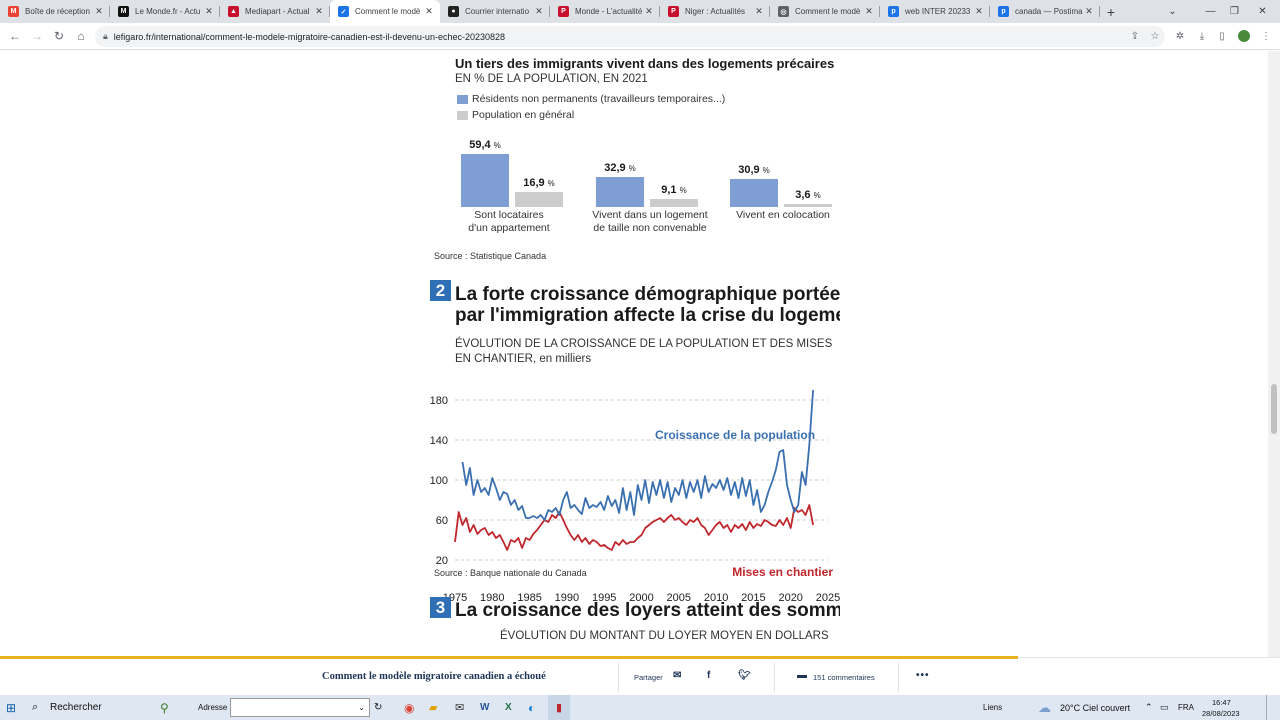 The width and height of the screenshot is (1280, 720). I want to click on browser-tab: ▲ Mediapart - Actual ✕, so click(275, 11).